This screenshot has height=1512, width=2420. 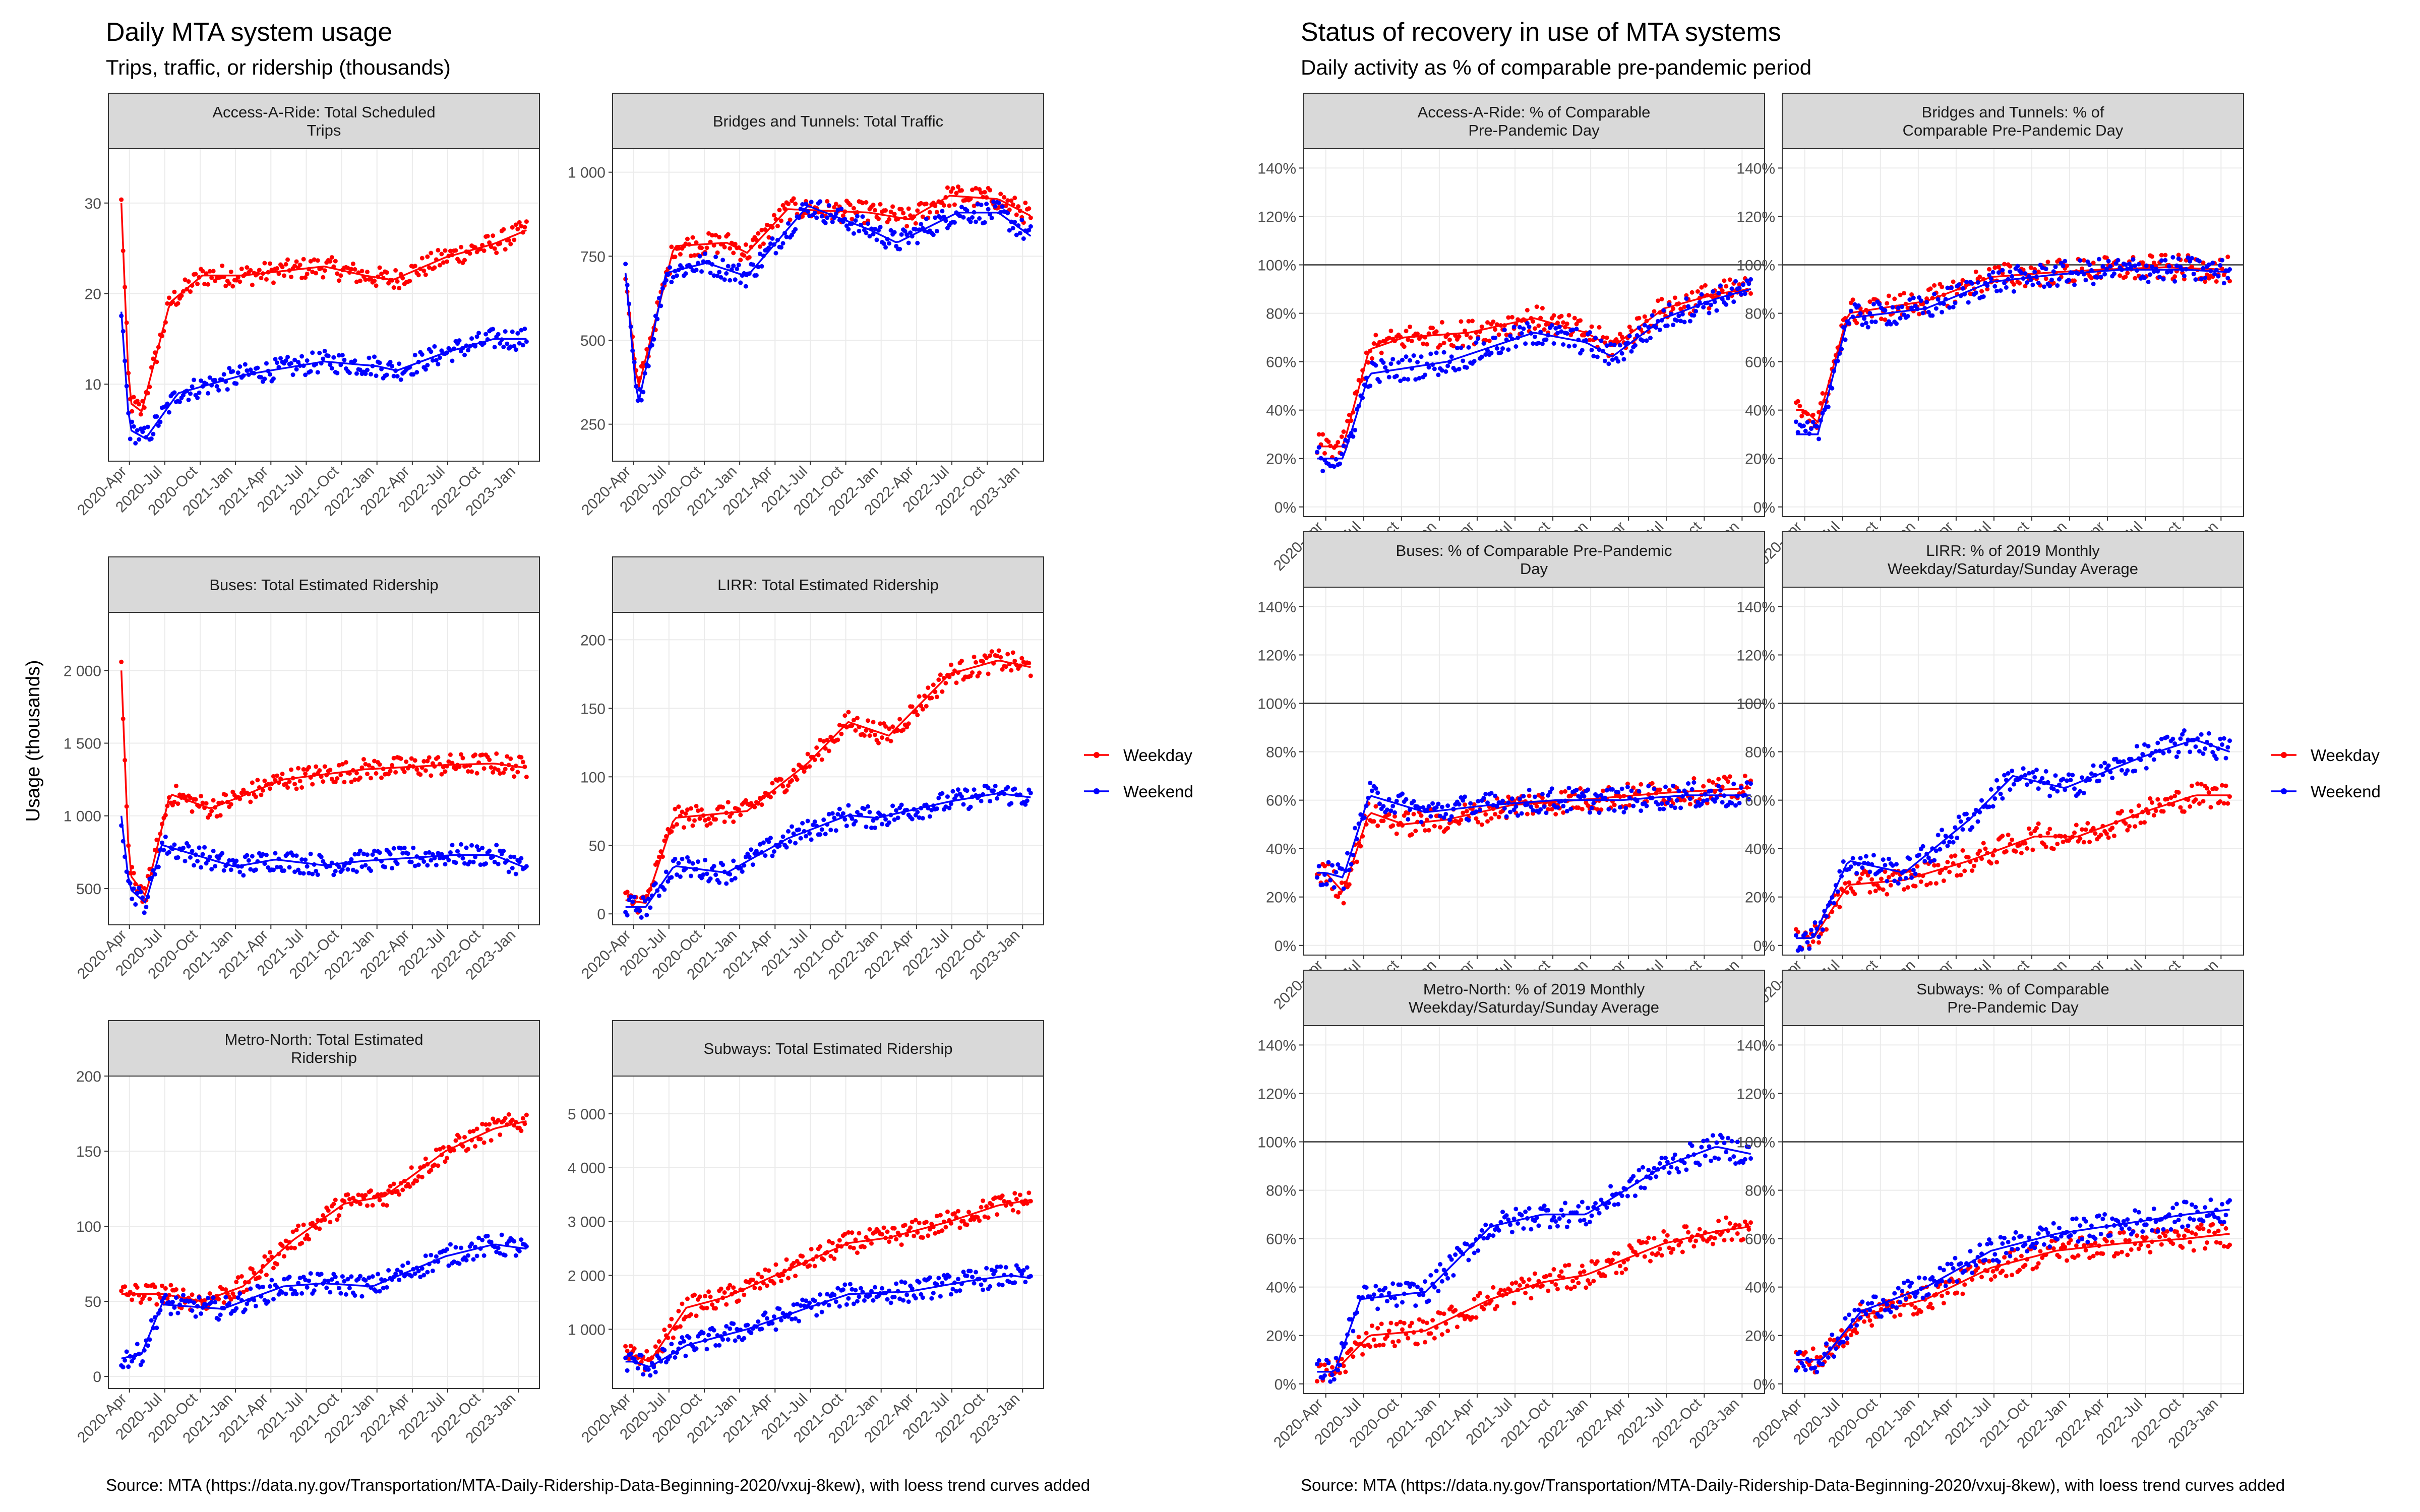 What do you see at coordinates (828, 305) in the screenshot?
I see `plot-area` at bounding box center [828, 305].